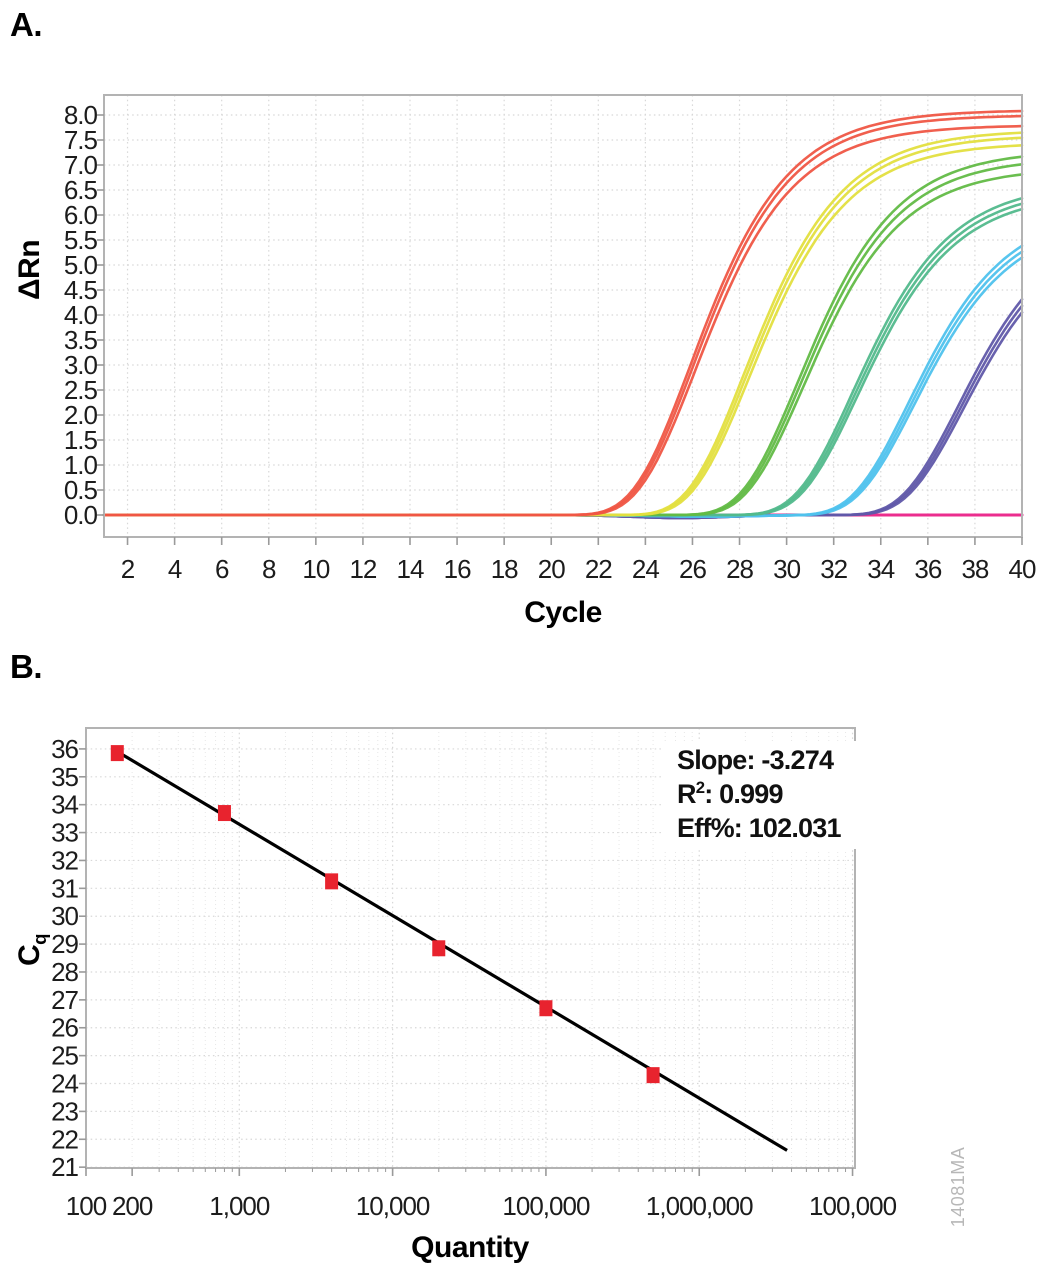 This screenshot has height=1276, width=1040. Describe the element at coordinates (598, 569) in the screenshot. I see `x-tick-label: 22` at that location.